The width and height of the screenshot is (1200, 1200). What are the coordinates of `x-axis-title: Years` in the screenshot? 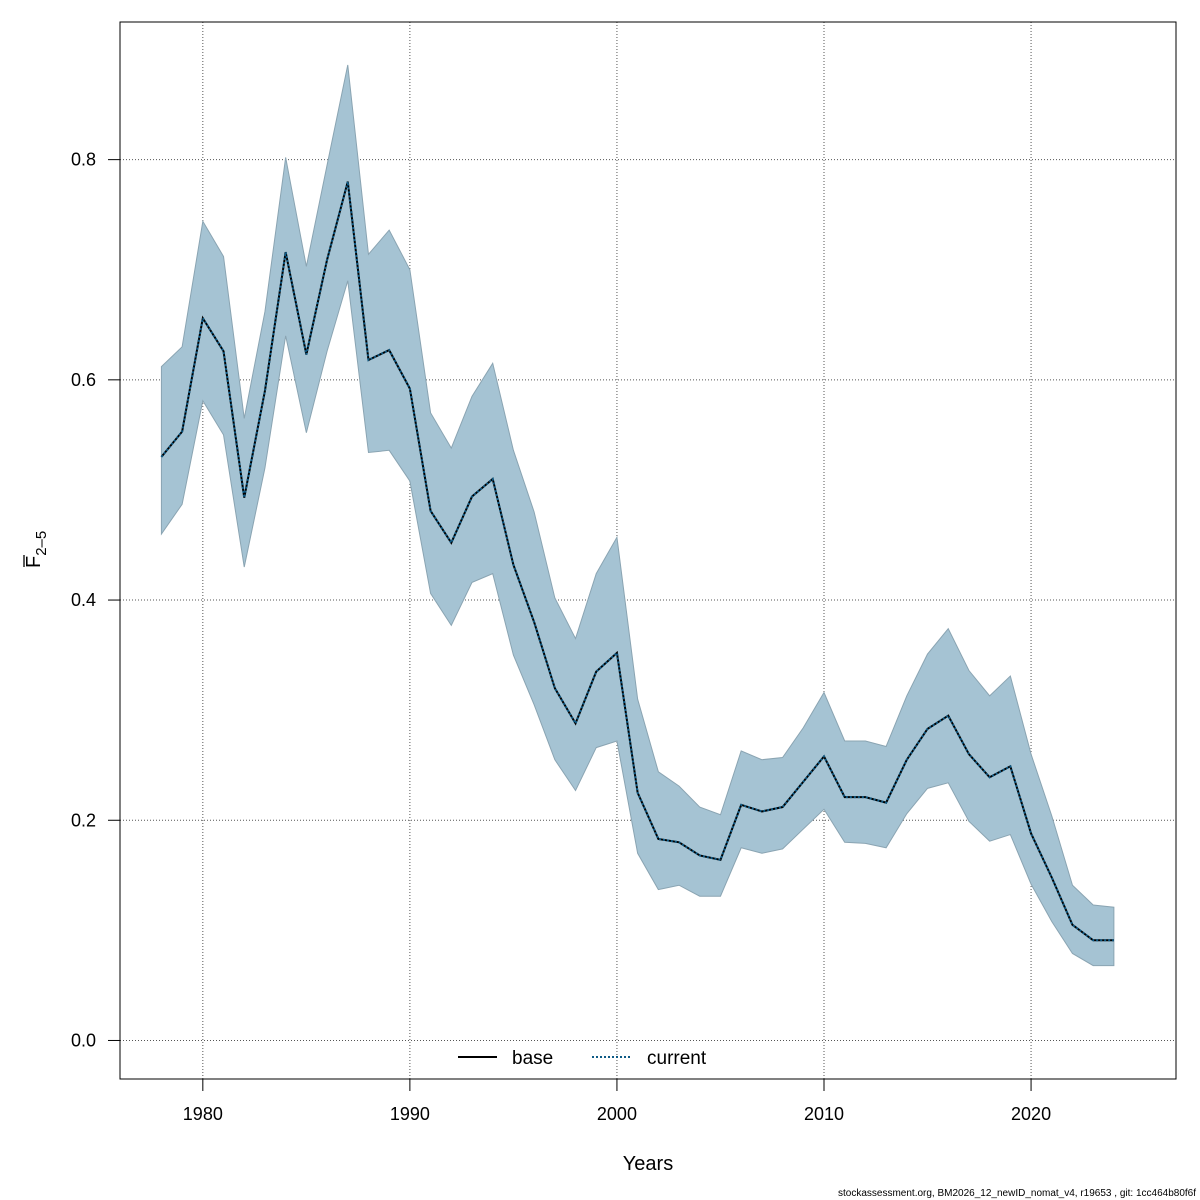 It's located at (648, 1164).